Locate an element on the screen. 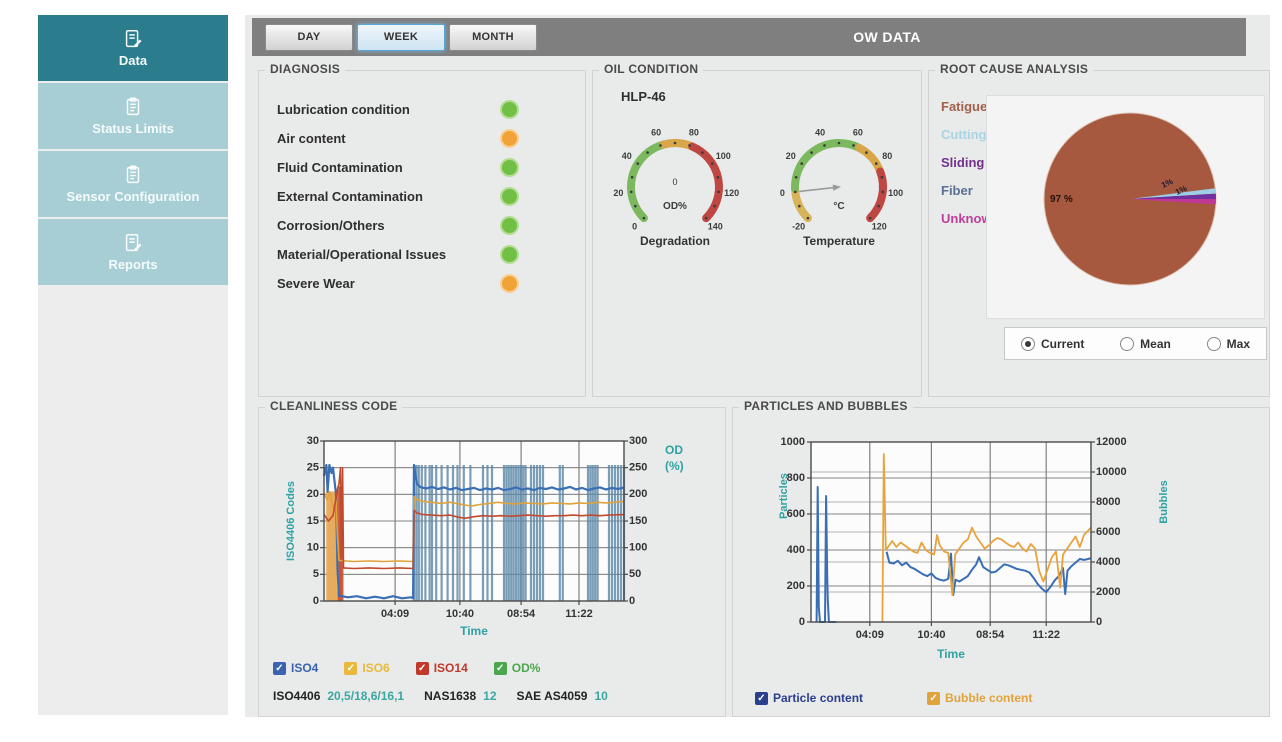  view-option-mean: Mean is located at coordinates (1145, 343).